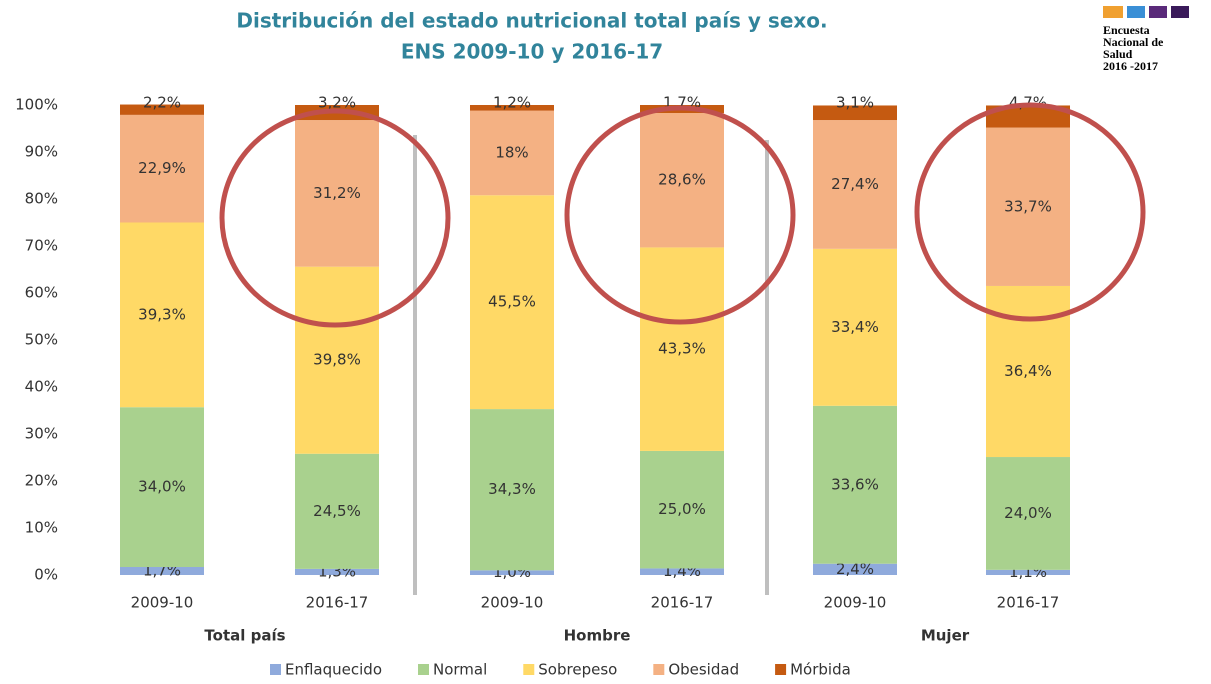  I want to click on legend-label: Enflaquecido, so click(333, 670).